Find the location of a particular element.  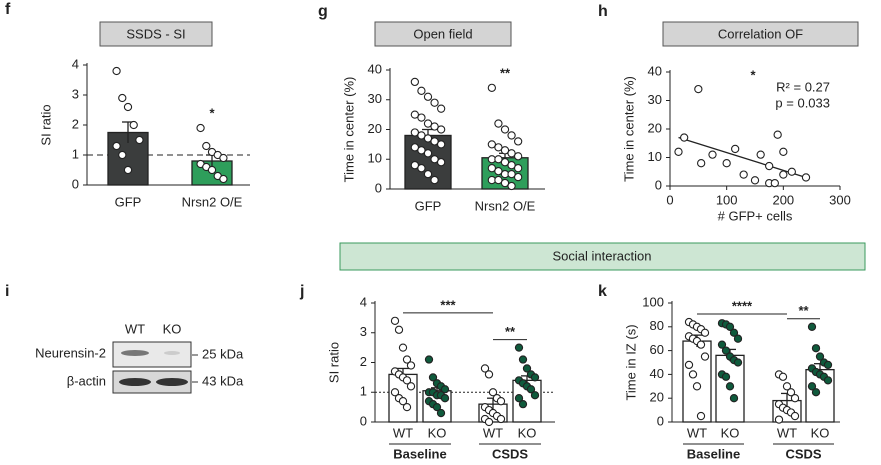

annotation: p = 0.033 is located at coordinates (802, 102).